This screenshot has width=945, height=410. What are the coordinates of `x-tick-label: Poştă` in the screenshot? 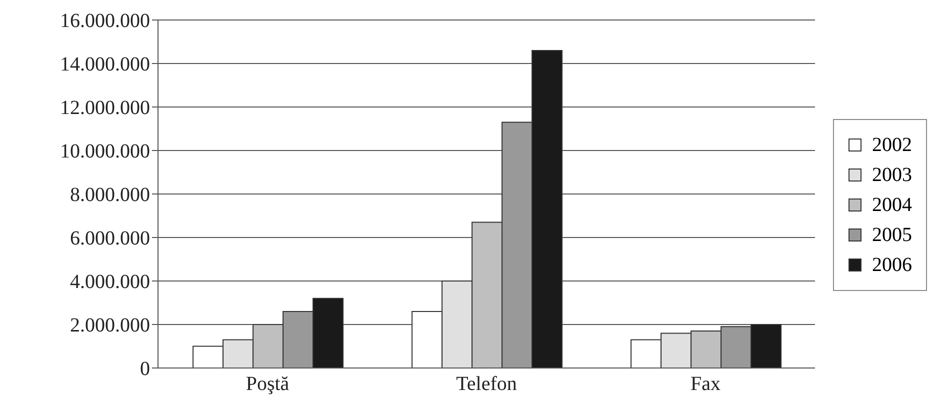 It's located at (268, 384).